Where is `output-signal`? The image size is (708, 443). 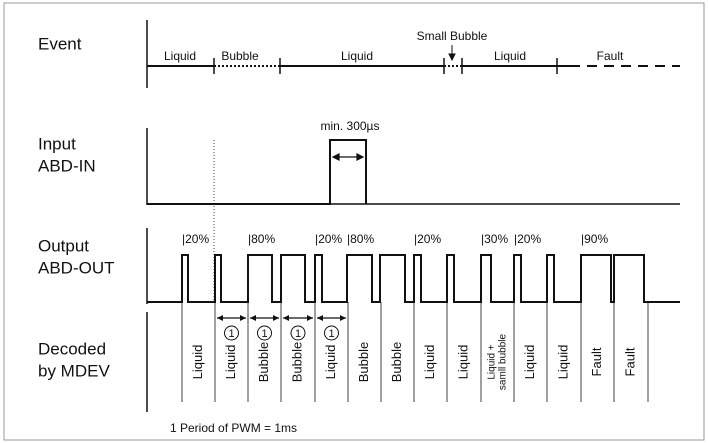 output-signal is located at coordinates (413, 278).